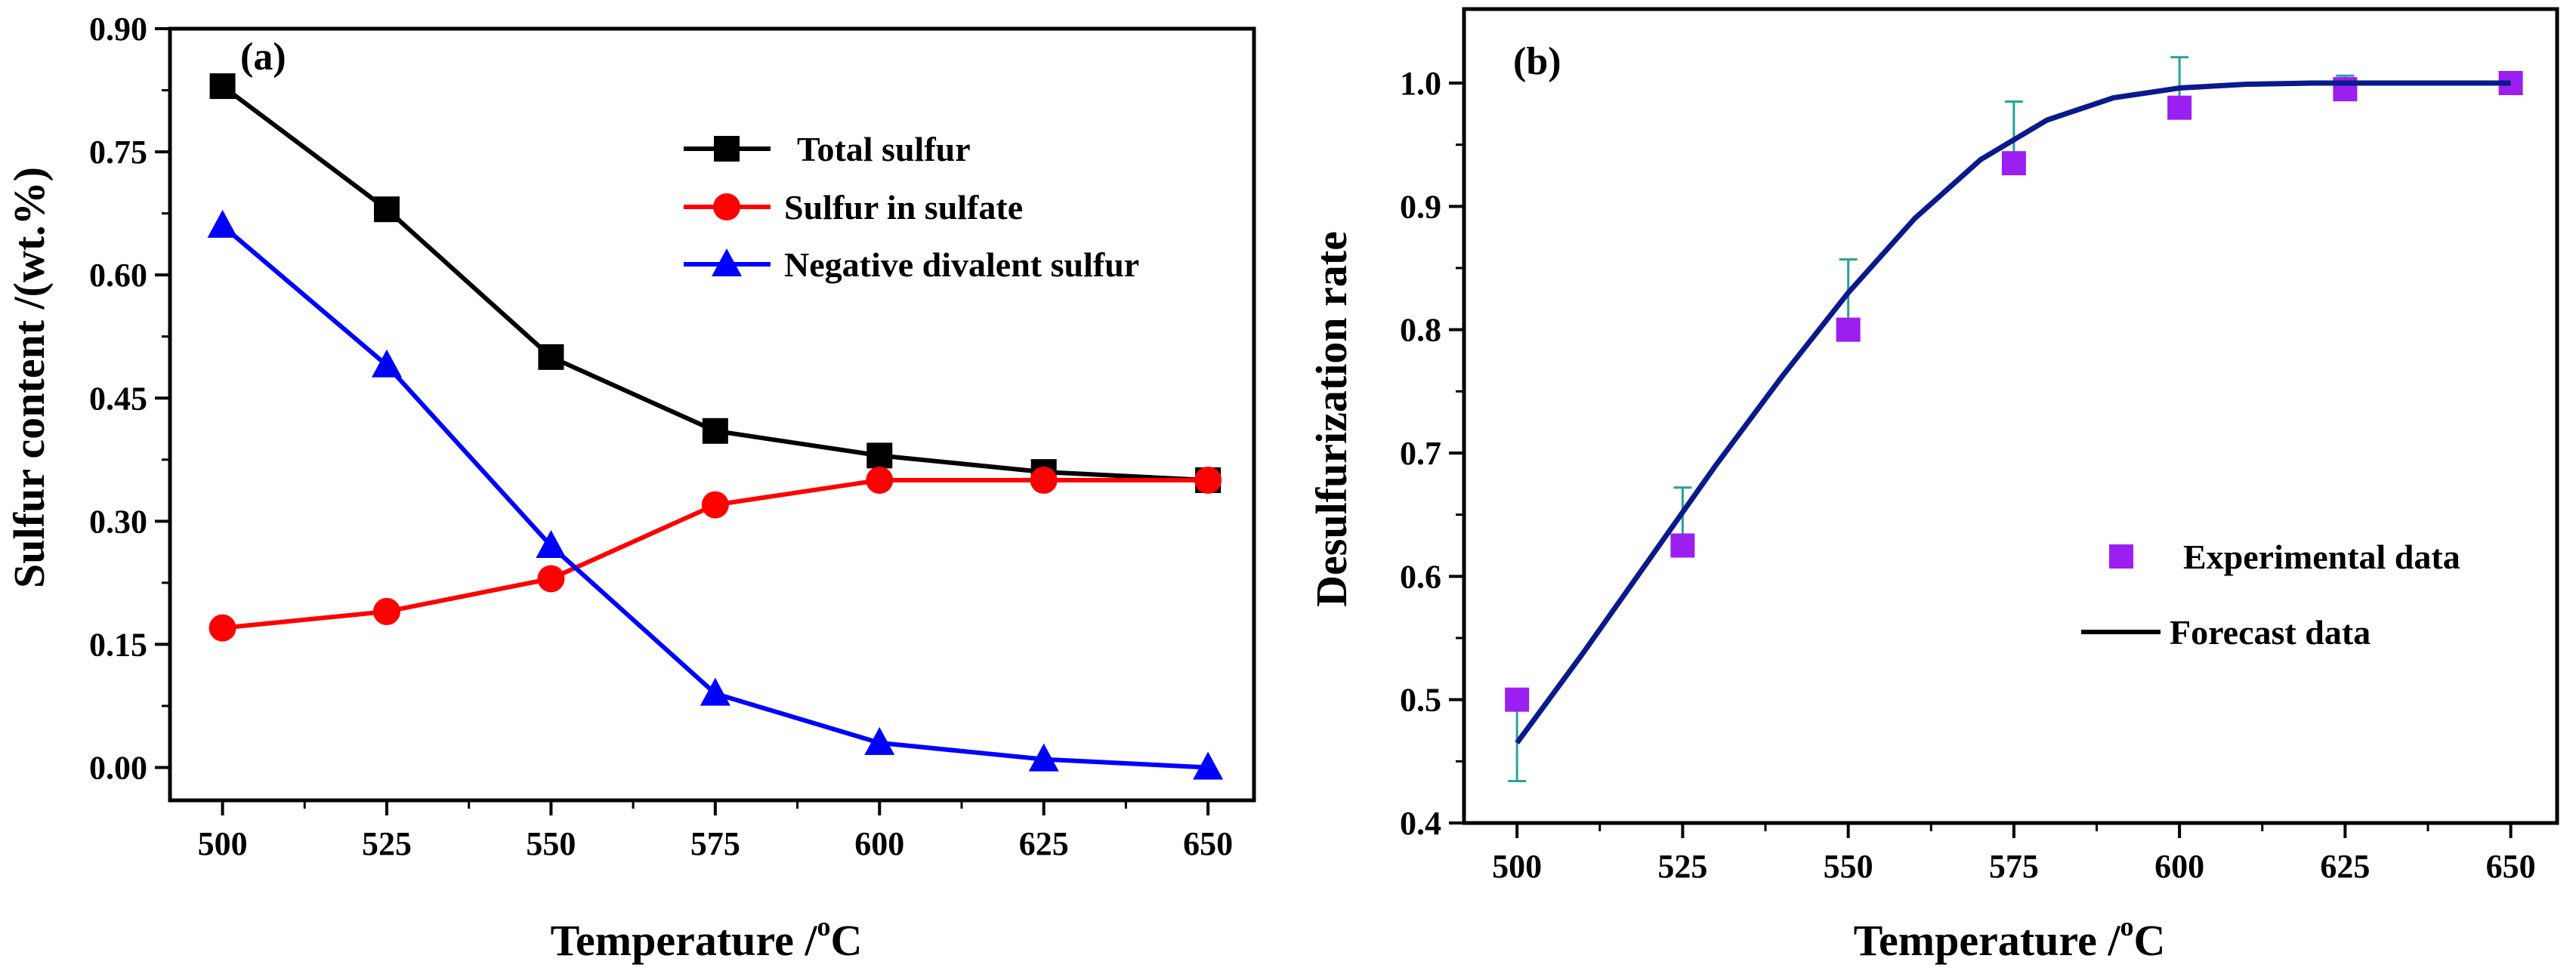 This screenshot has width=2576, height=974. Describe the element at coordinates (1420, 207) in the screenshot. I see `b-y-tick-label-5: 0.9` at that location.